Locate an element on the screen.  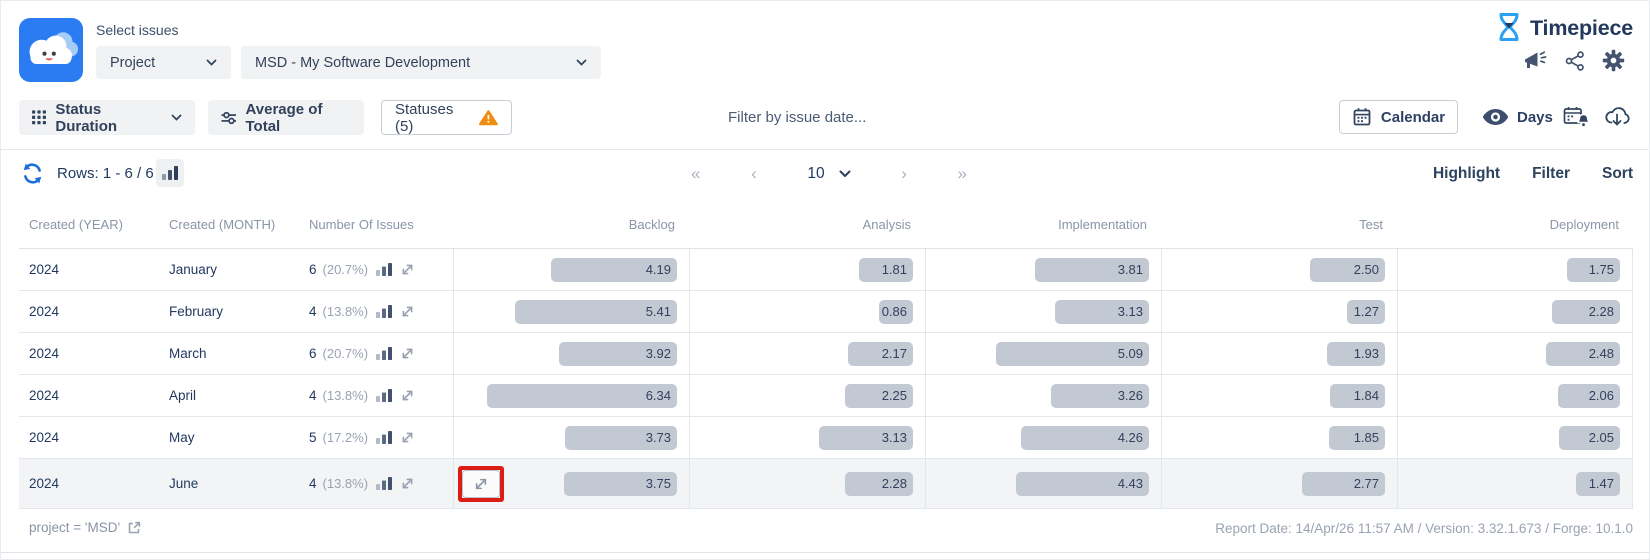
highlight-box is located at coordinates (481, 483).